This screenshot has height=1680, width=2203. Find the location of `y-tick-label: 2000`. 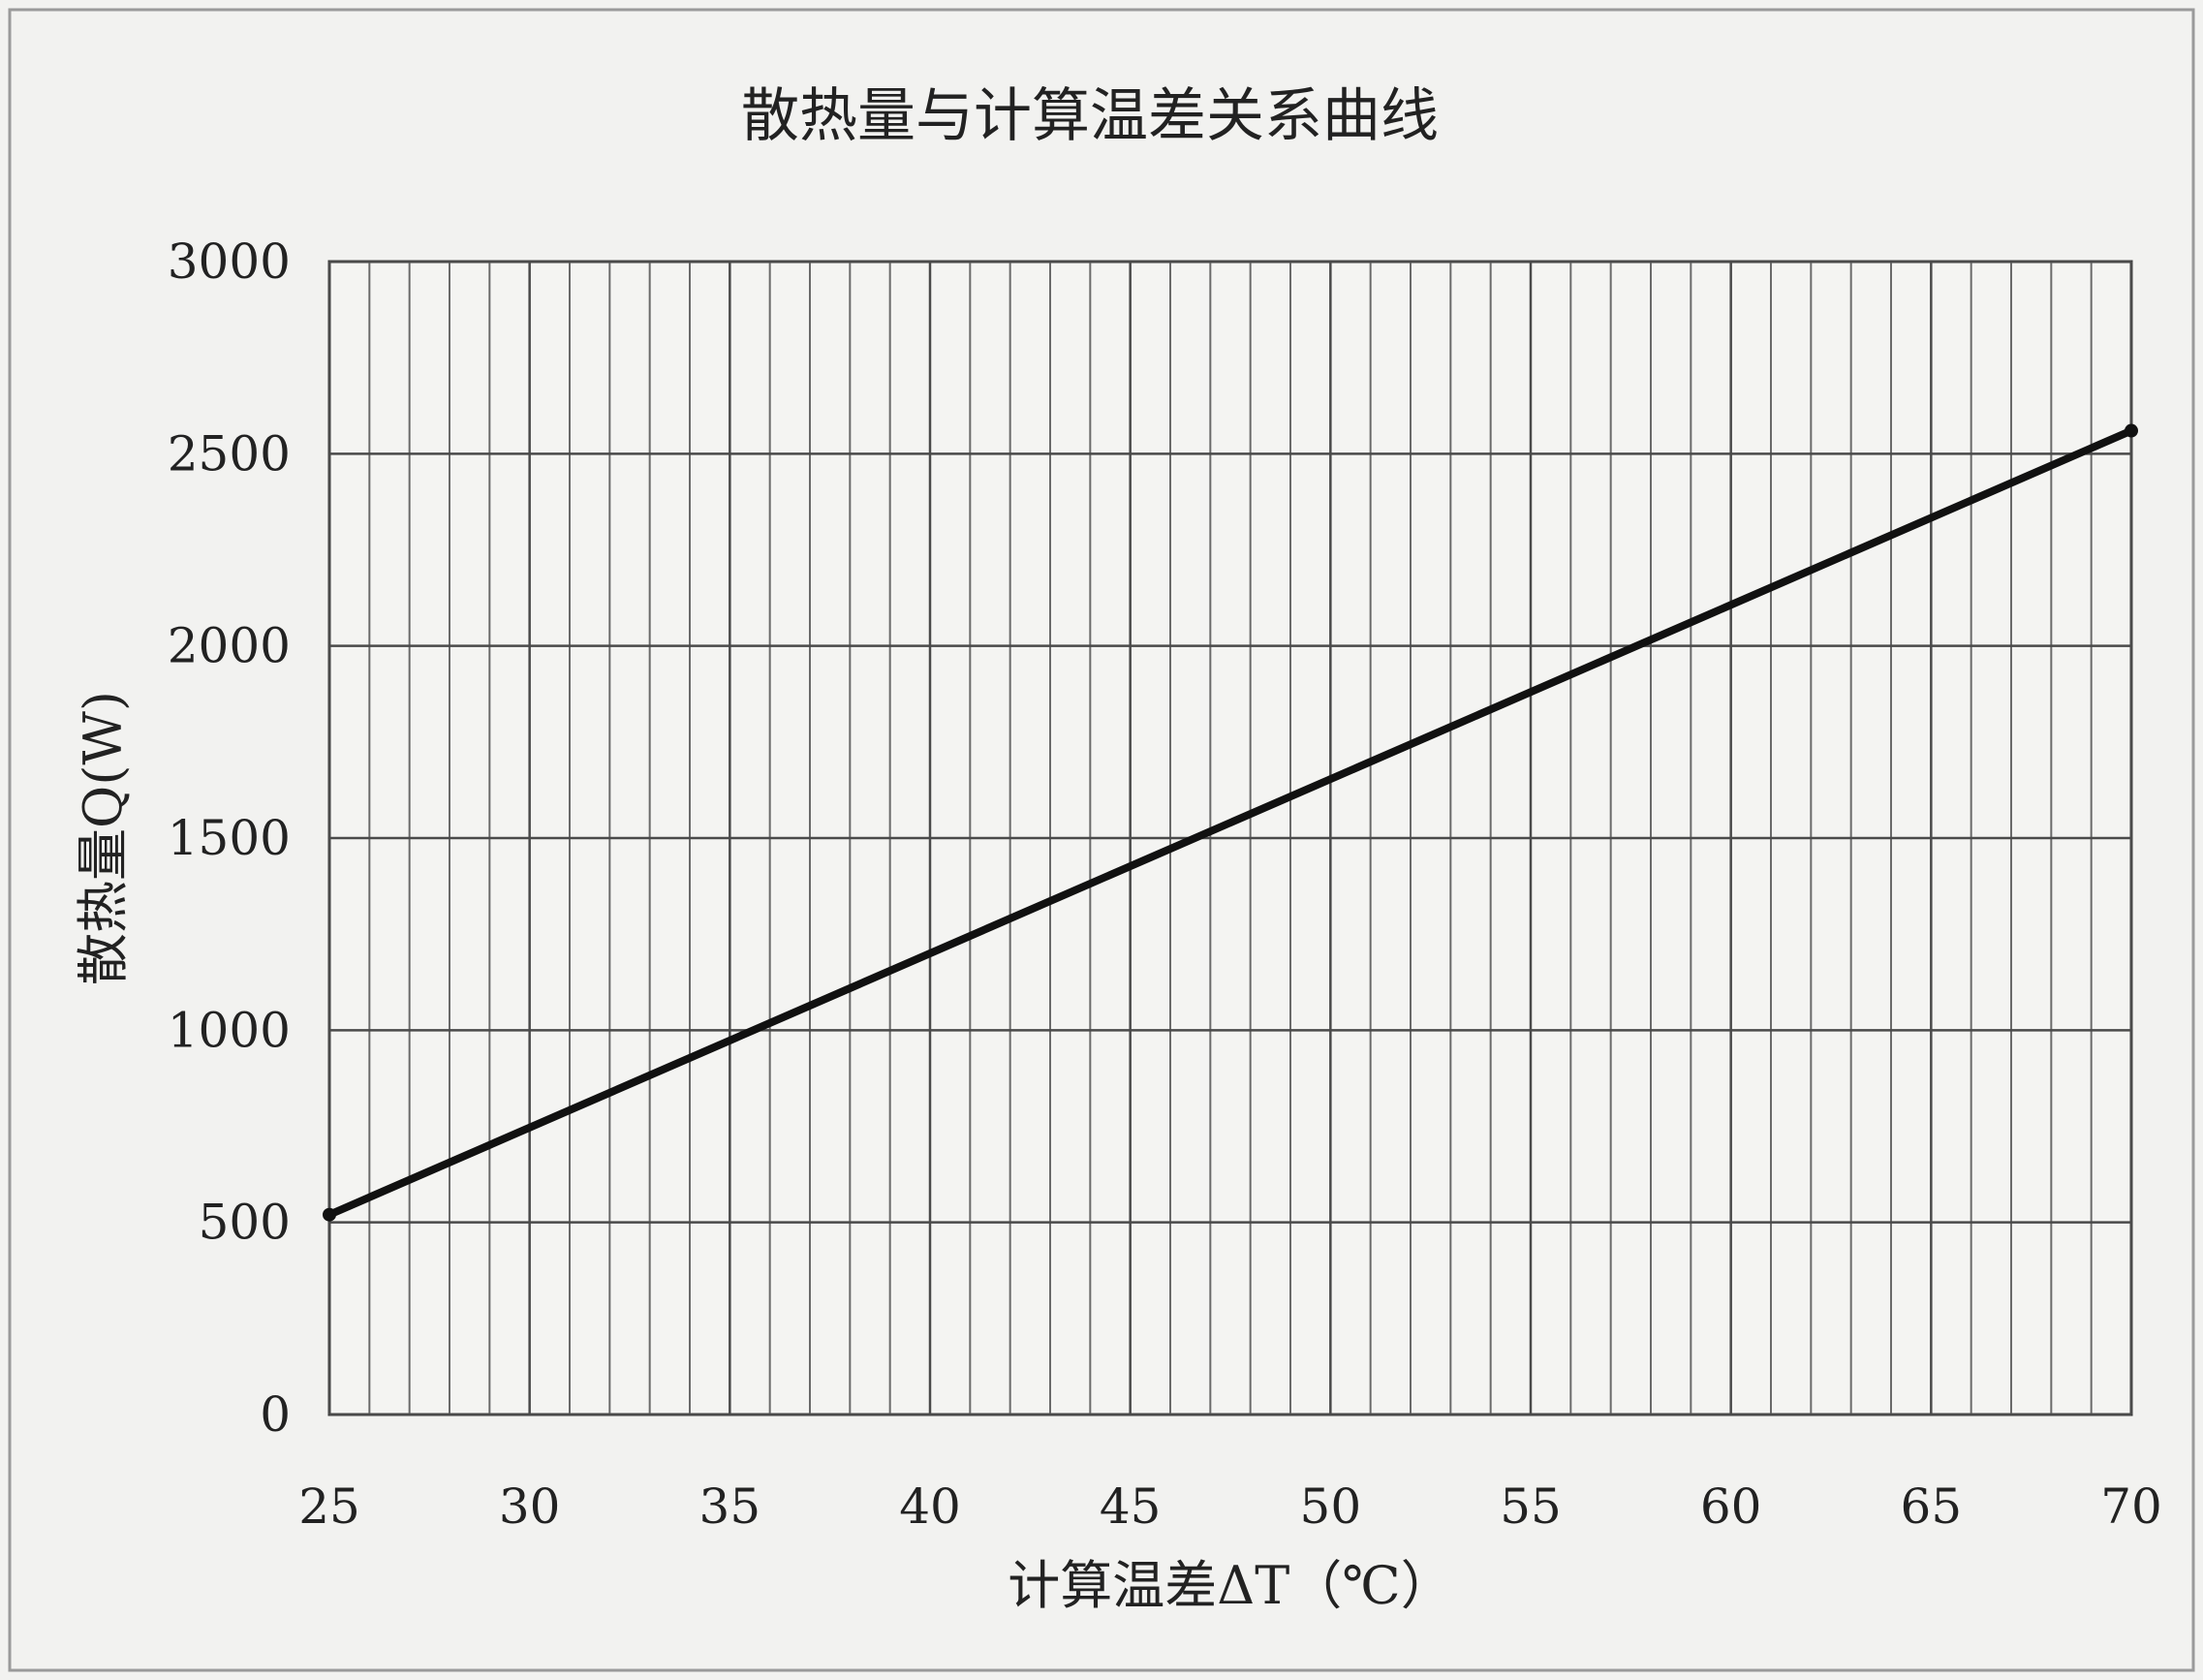

y-tick-label: 2000 is located at coordinates (230, 646).